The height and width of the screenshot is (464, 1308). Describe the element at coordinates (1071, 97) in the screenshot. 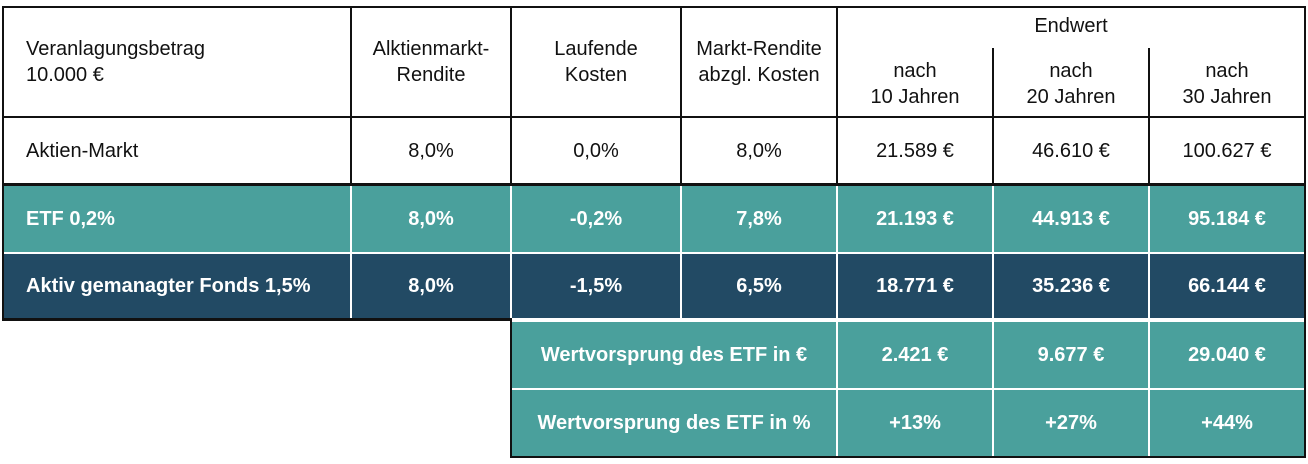

I see `header-20-years-line2: 20 Jahren` at that location.